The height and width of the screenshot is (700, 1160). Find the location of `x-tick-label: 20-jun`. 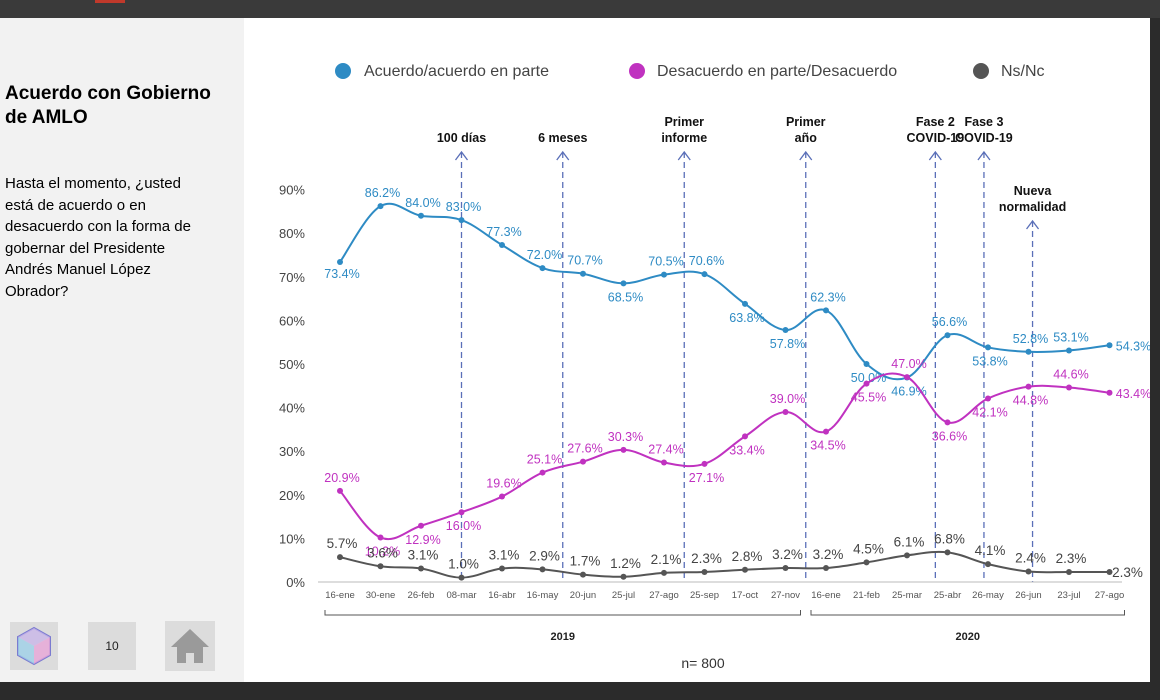

x-tick-label: 20-jun is located at coordinates (583, 595).